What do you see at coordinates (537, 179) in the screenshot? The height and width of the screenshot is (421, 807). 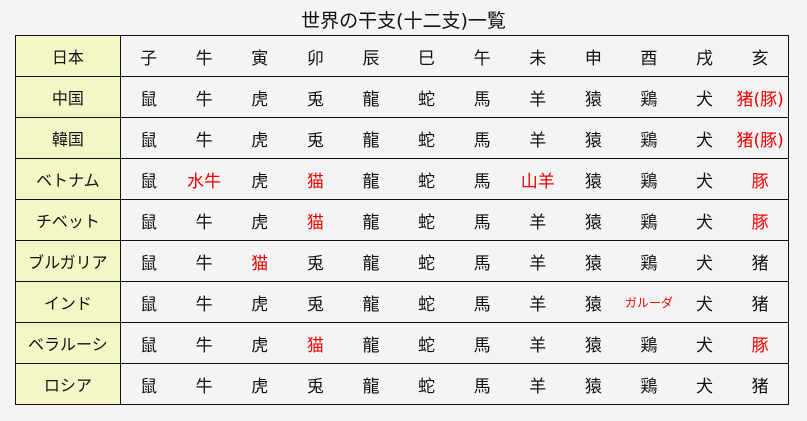 I see `zodiac-cell: 山羊` at bounding box center [537, 179].